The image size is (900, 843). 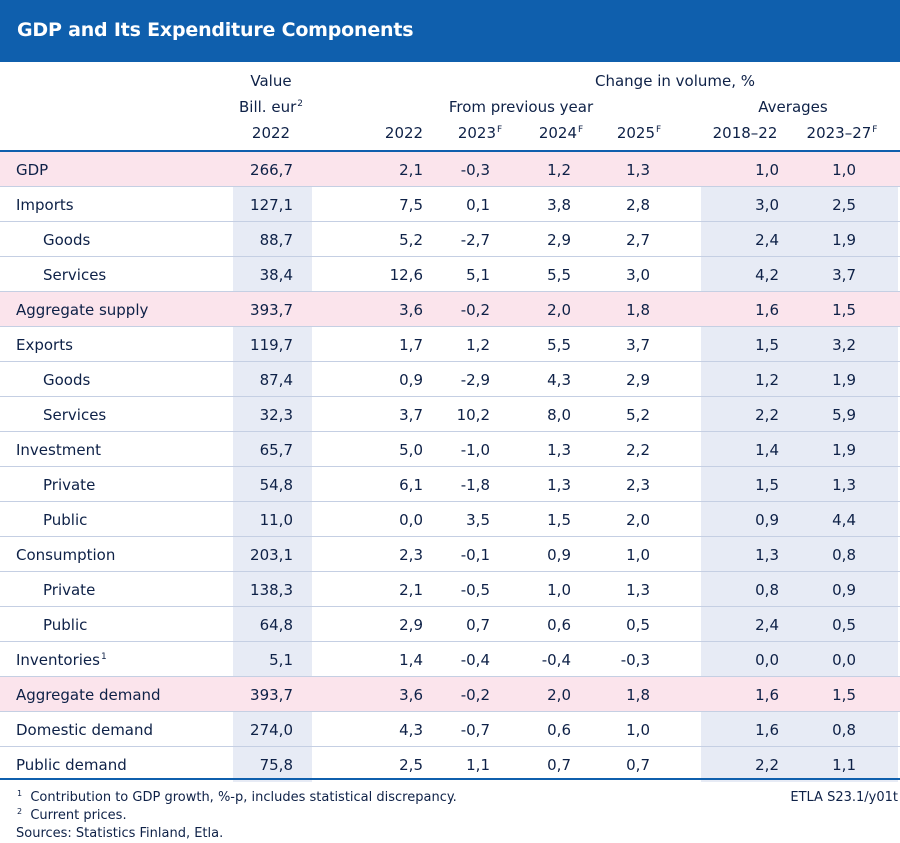 What do you see at coordinates (844, 275) in the screenshot?
I see `change-cell: 3,7` at bounding box center [844, 275].